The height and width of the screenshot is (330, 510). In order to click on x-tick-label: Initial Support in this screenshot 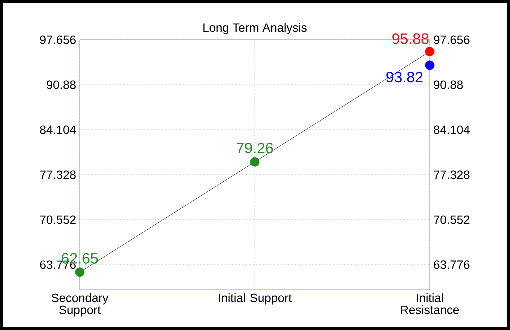, I will do `click(255, 299)`.